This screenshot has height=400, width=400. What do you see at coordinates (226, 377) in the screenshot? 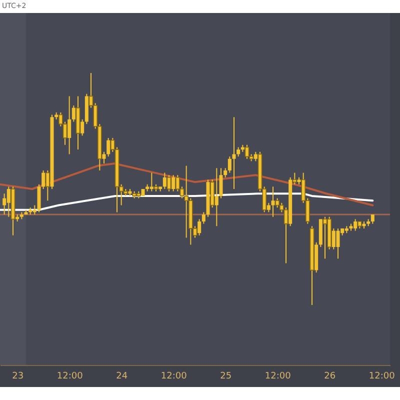
I see `x-tick-label: 25` at bounding box center [226, 377].